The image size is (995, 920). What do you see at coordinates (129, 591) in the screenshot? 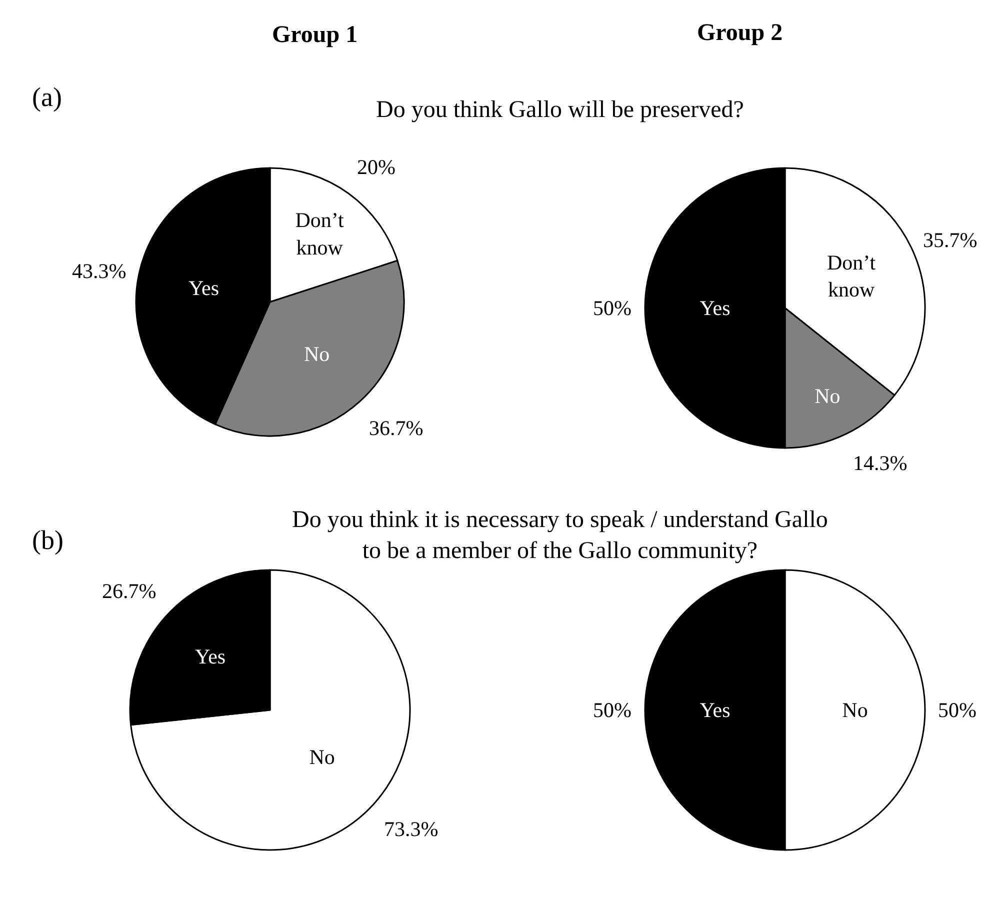
I see `data-label: 26.7%` at bounding box center [129, 591].